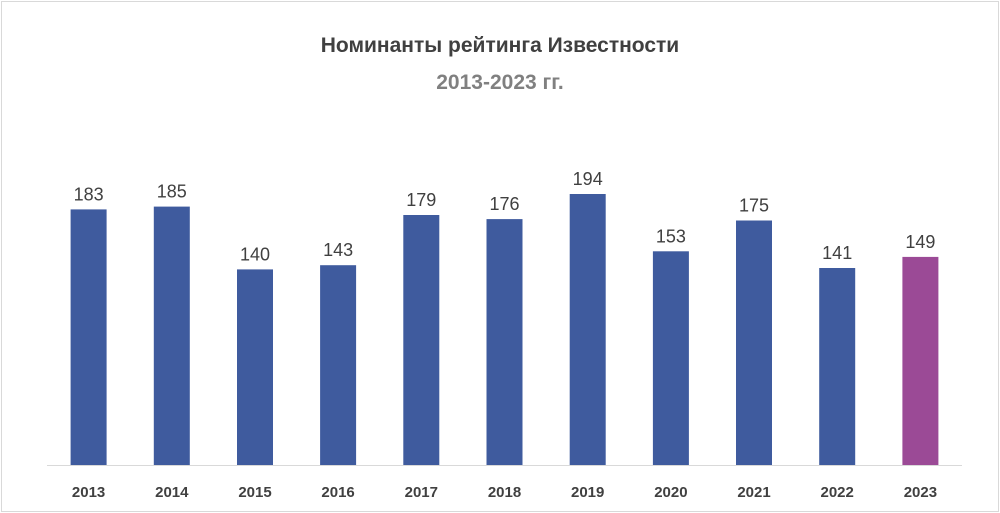  I want to click on x-tick-label-2017: 2017, so click(421, 492).